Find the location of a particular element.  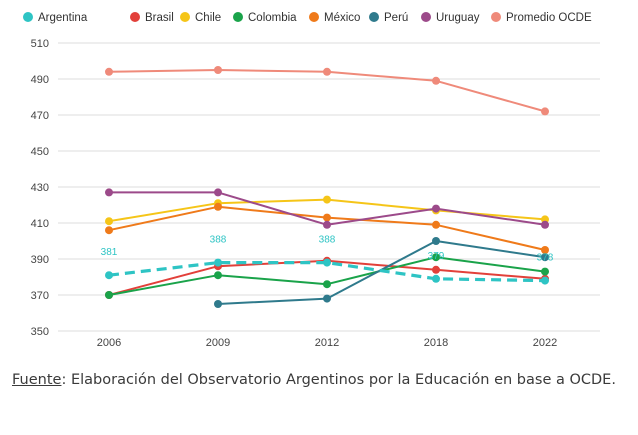

legend-item-per-: Perú is located at coordinates (388, 18).